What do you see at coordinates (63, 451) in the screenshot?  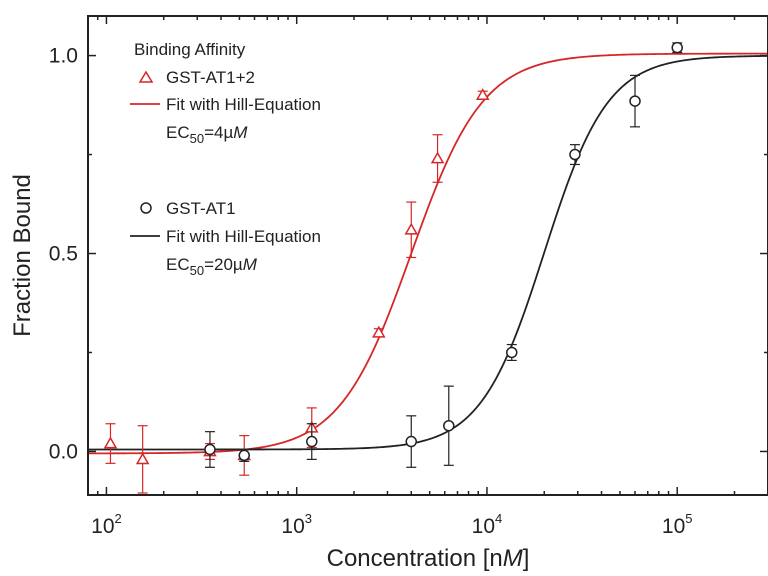 I see `y-tick-label: 0.0` at bounding box center [63, 451].